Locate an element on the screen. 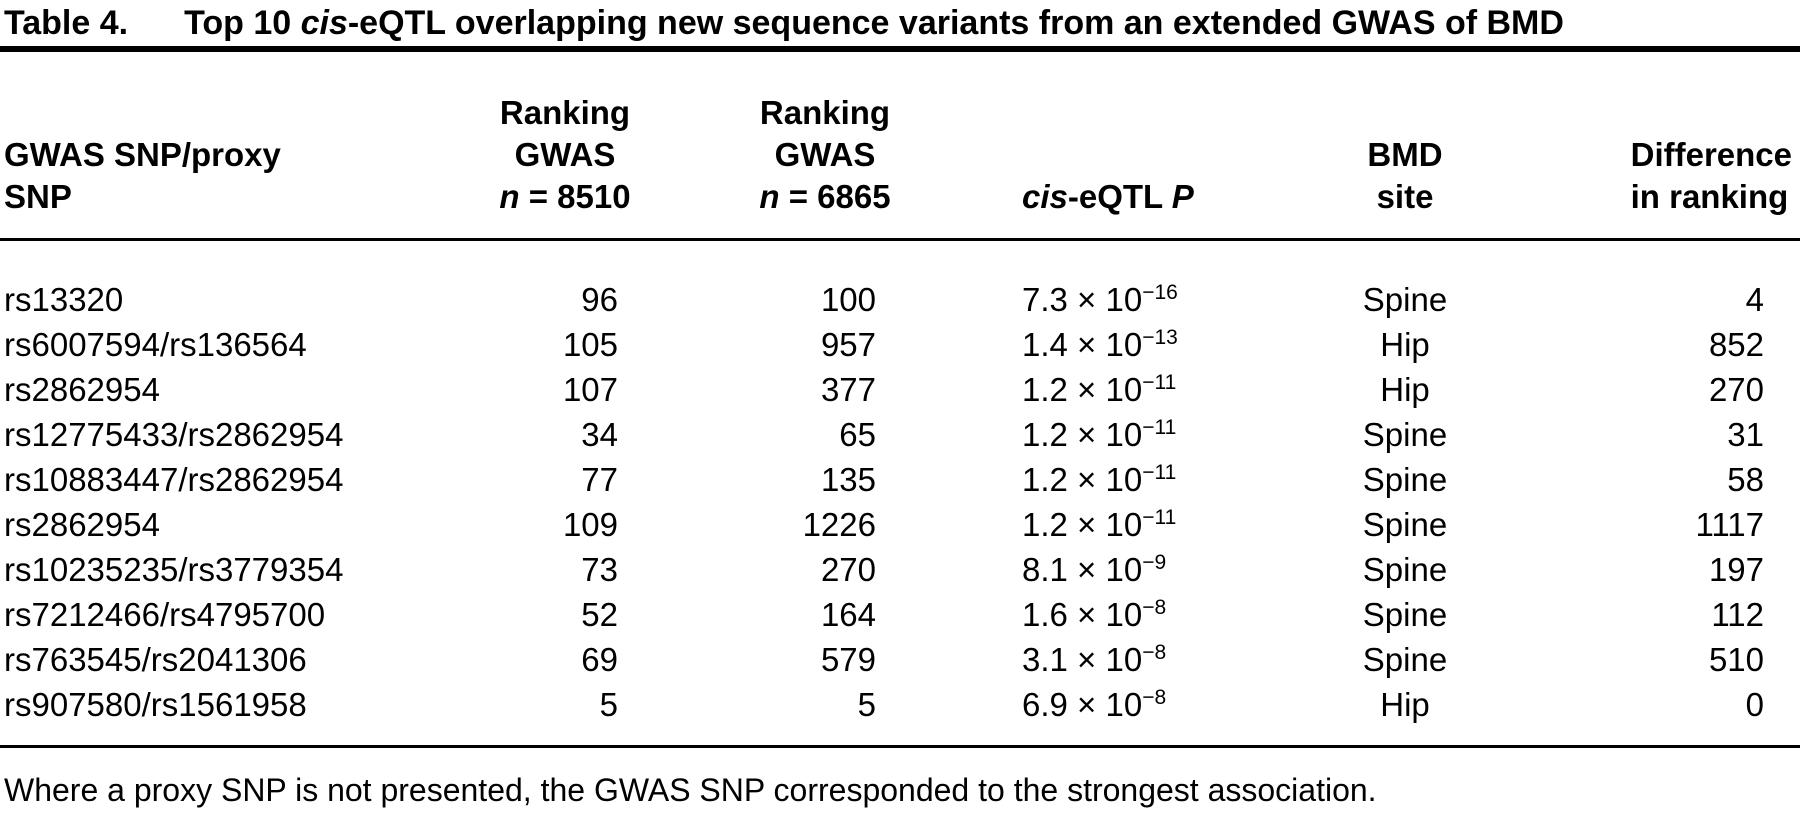  header-block: Difference in ranking is located at coordinates (1711, 176).